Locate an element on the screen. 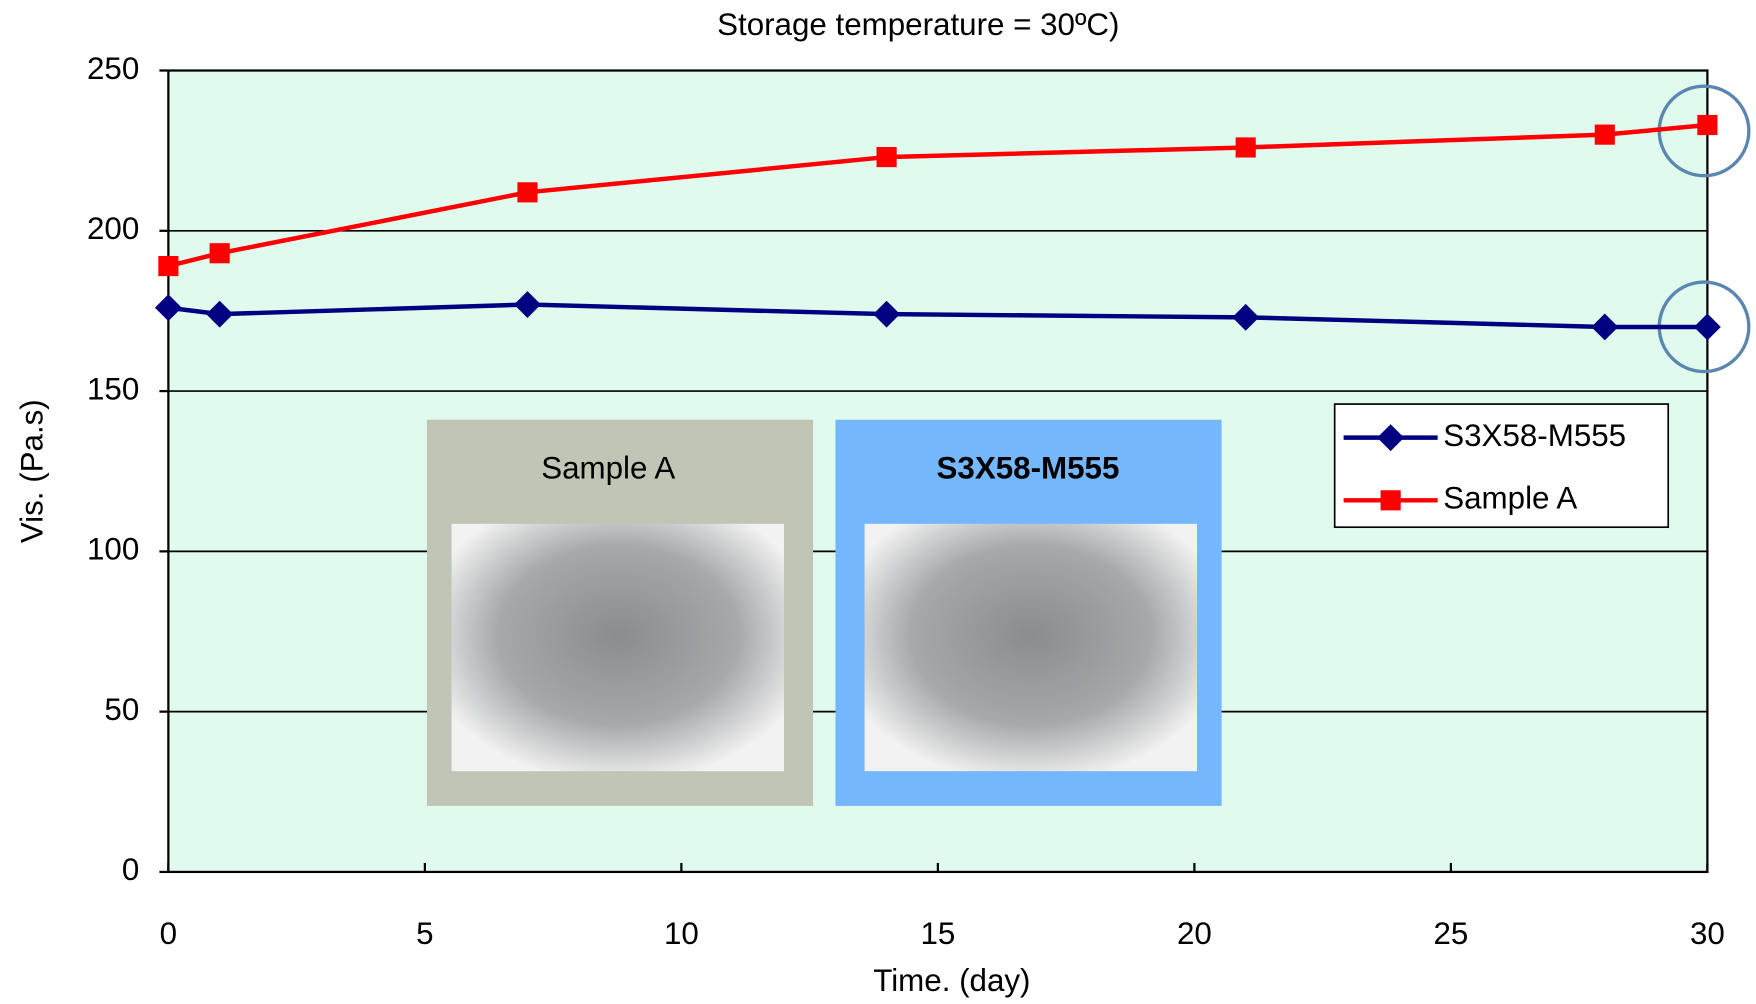 The height and width of the screenshot is (1004, 1756). y-tick-label: 250 is located at coordinates (113, 68).